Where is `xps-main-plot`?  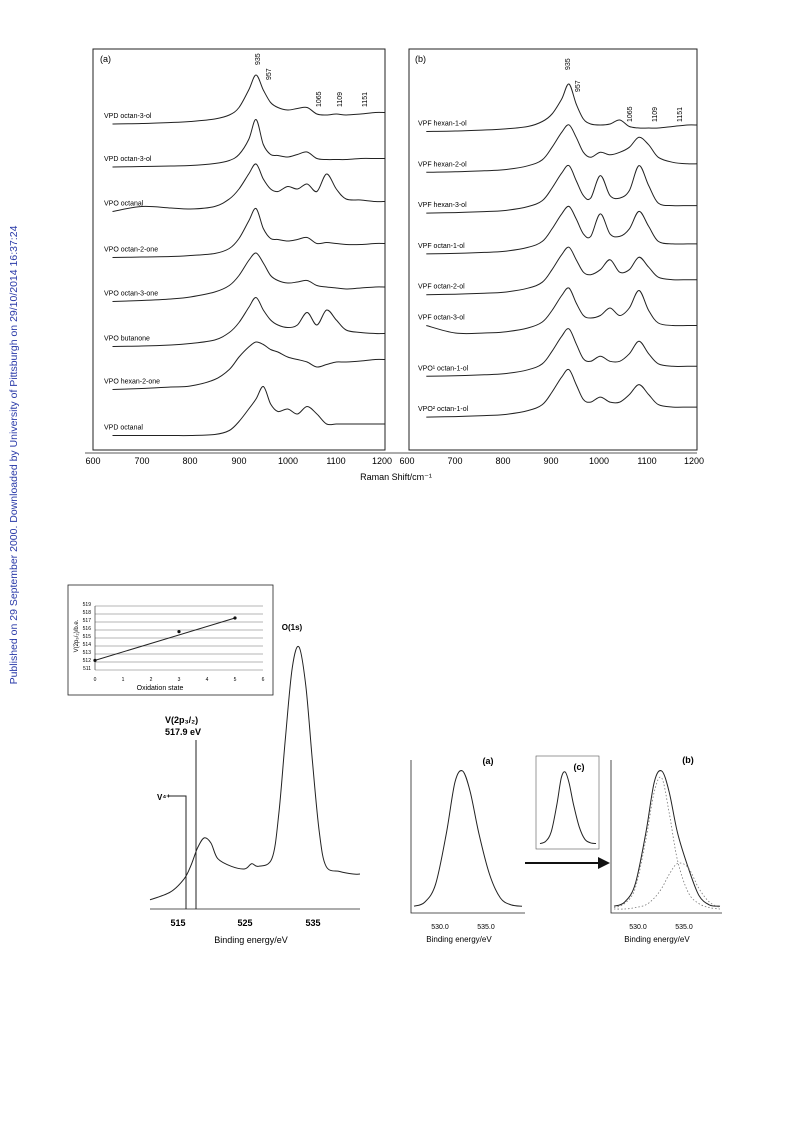
xps-main-plot is located at coordinates (255, 773).